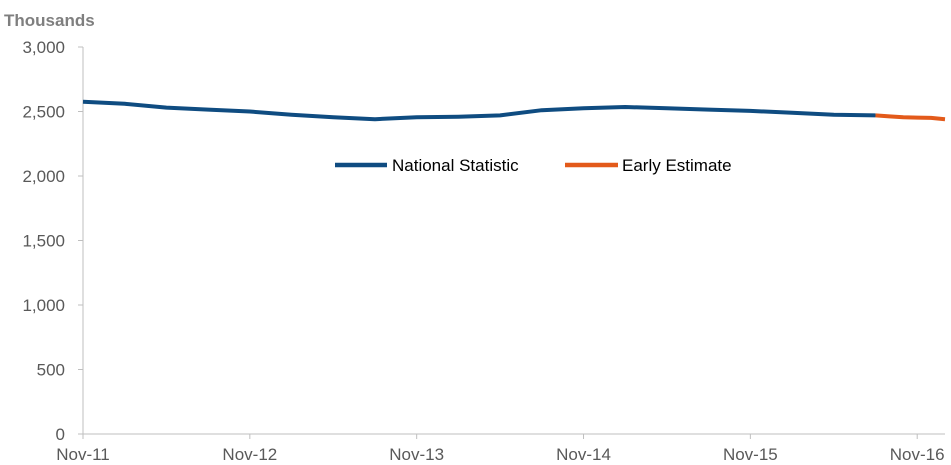 The height and width of the screenshot is (465, 951). I want to click on unit-label: Thousands, so click(49, 20).